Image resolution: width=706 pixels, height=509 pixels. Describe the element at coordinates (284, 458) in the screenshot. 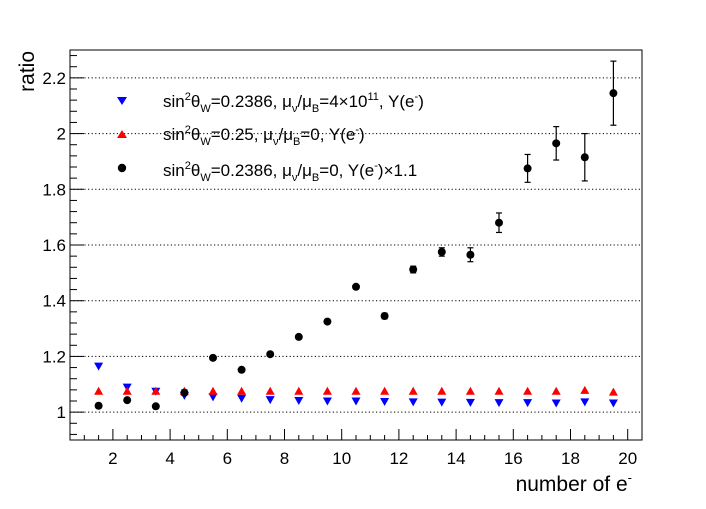

I see `x-tick-label: 8` at that location.